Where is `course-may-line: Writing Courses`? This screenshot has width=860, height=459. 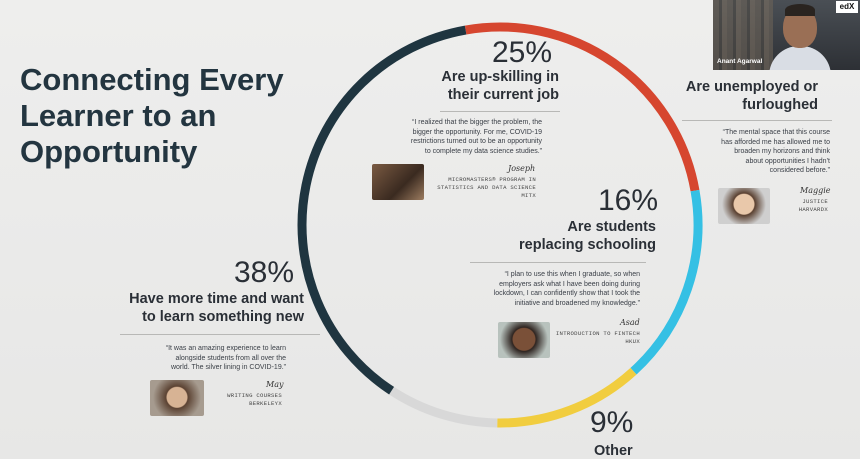
course-may-line: Writing Courses is located at coordinates (254, 395).